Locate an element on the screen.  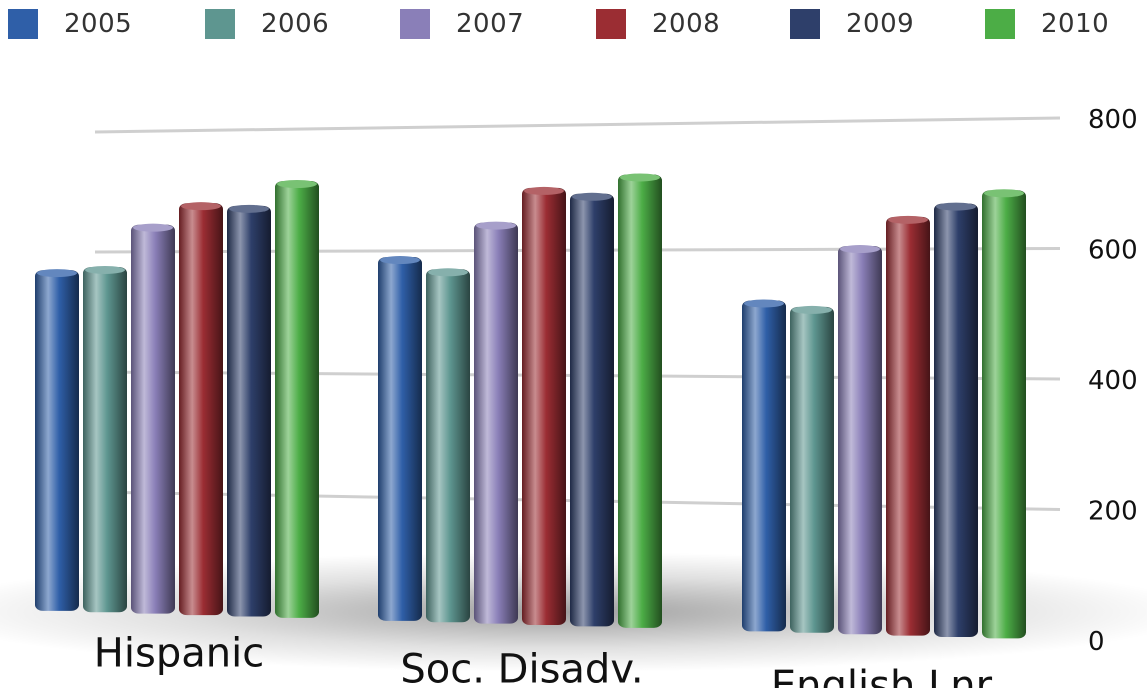
category-label: Hispanic is located at coordinates (179, 653).